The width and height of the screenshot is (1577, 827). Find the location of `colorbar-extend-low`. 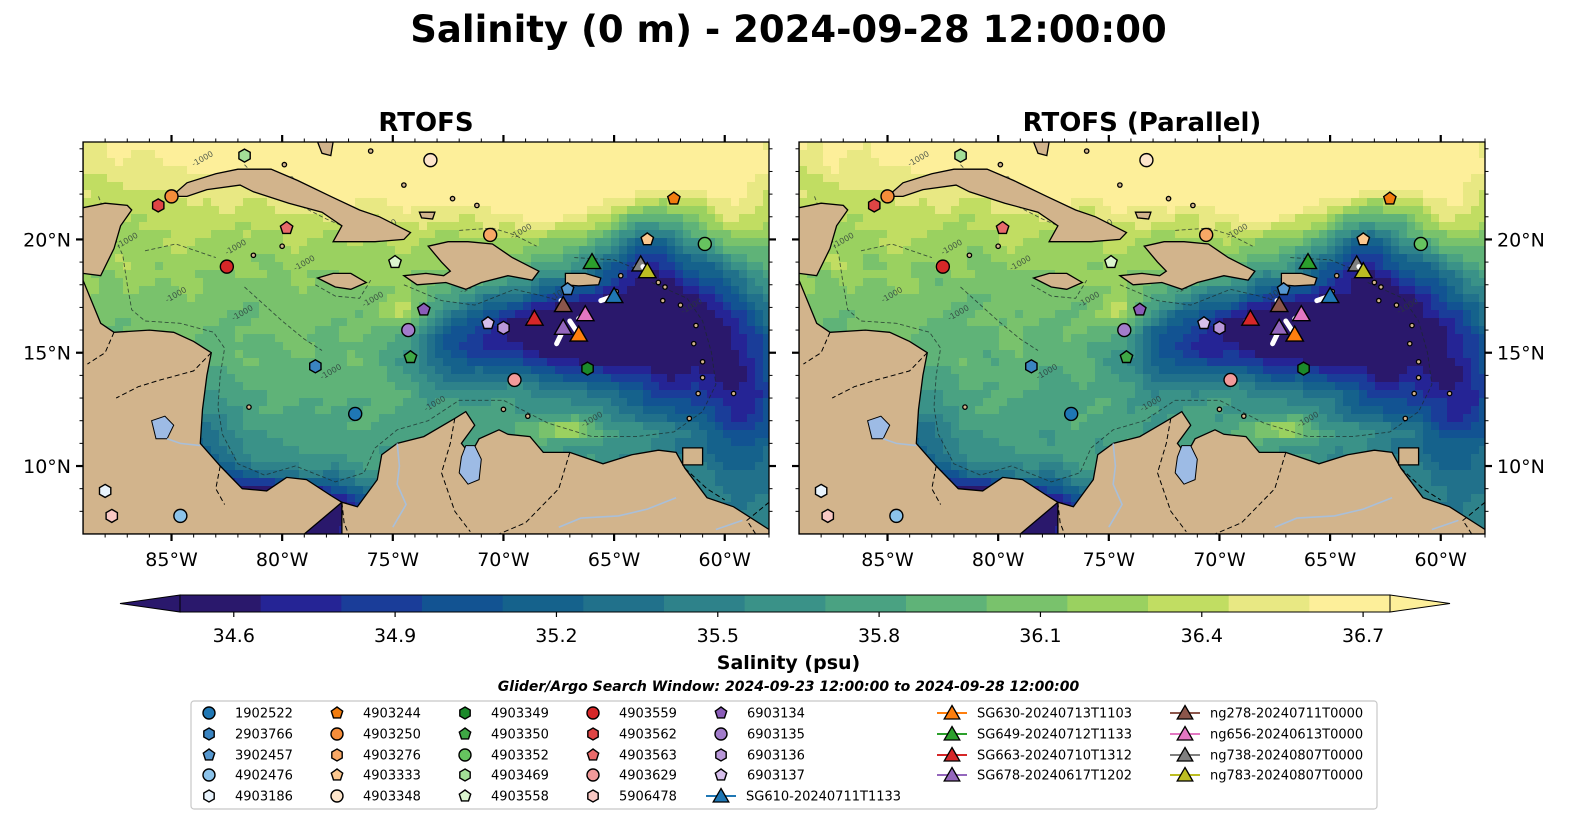

colorbar-extend-low is located at coordinates (150, 603).